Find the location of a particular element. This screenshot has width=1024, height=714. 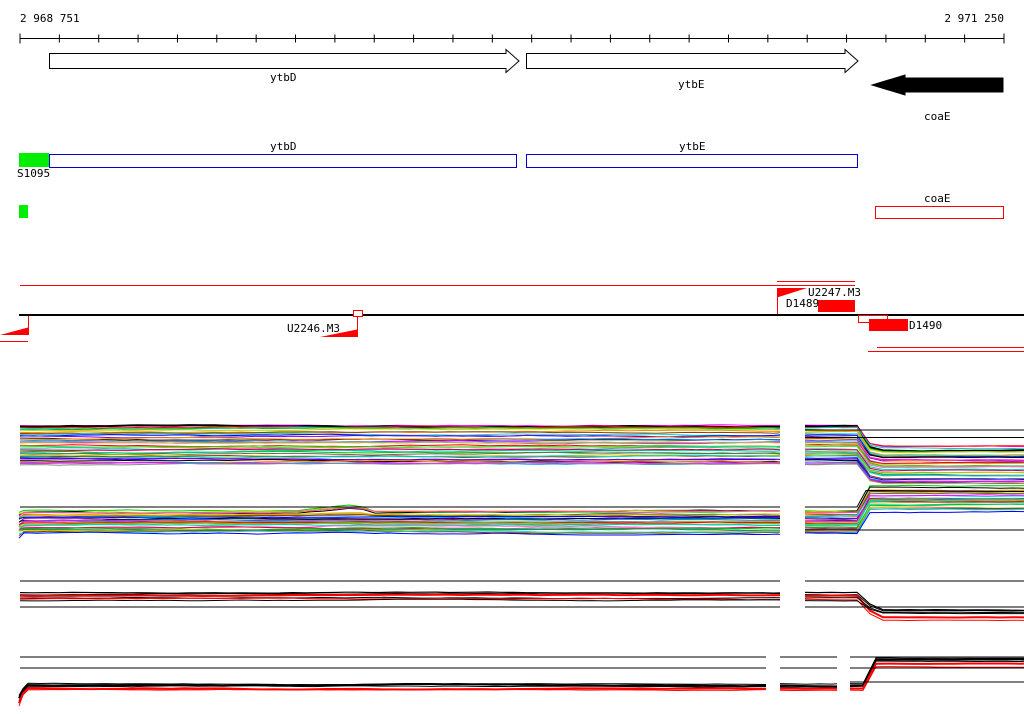

cds-box-ytbE is located at coordinates (692, 161).